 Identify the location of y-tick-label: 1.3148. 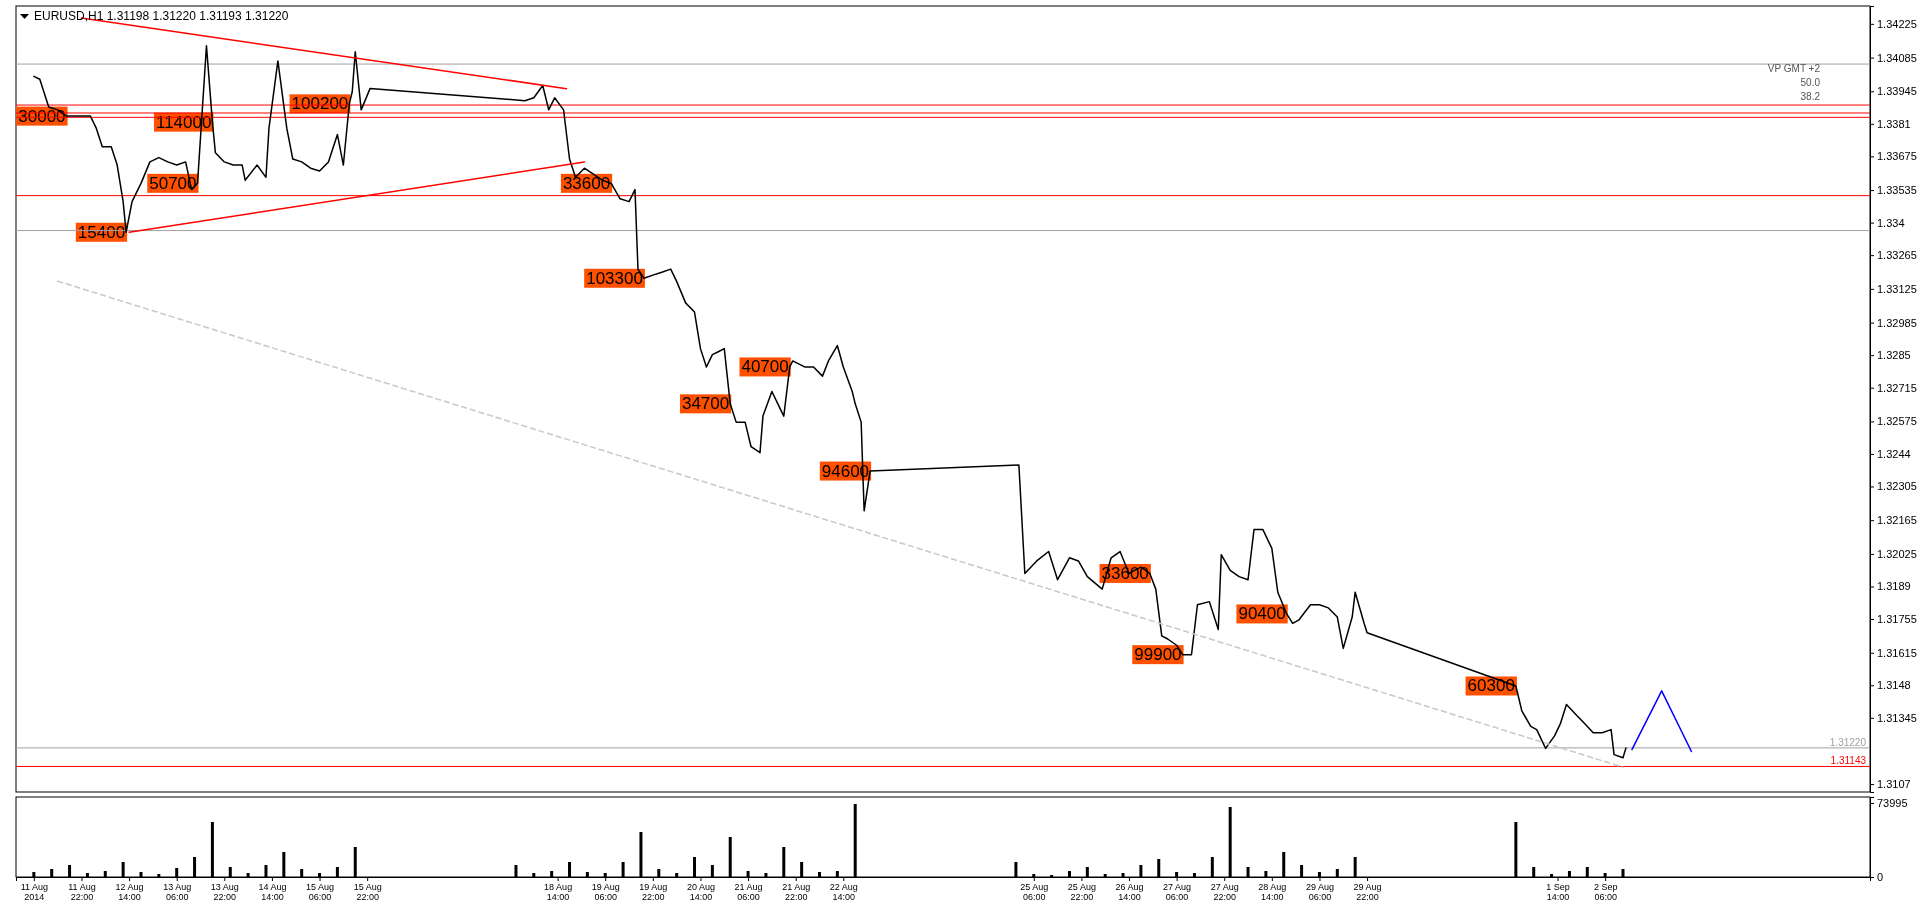
(1894, 685).